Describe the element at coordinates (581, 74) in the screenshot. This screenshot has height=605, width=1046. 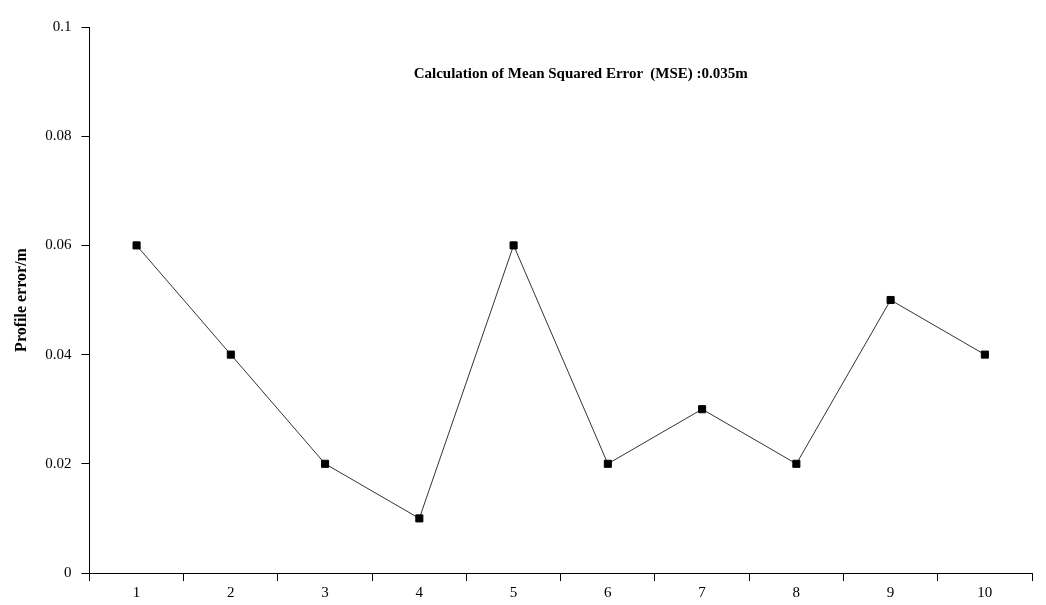
I see `annotation: Calculation of Mean Squared Error (MSE) :0.035m` at that location.